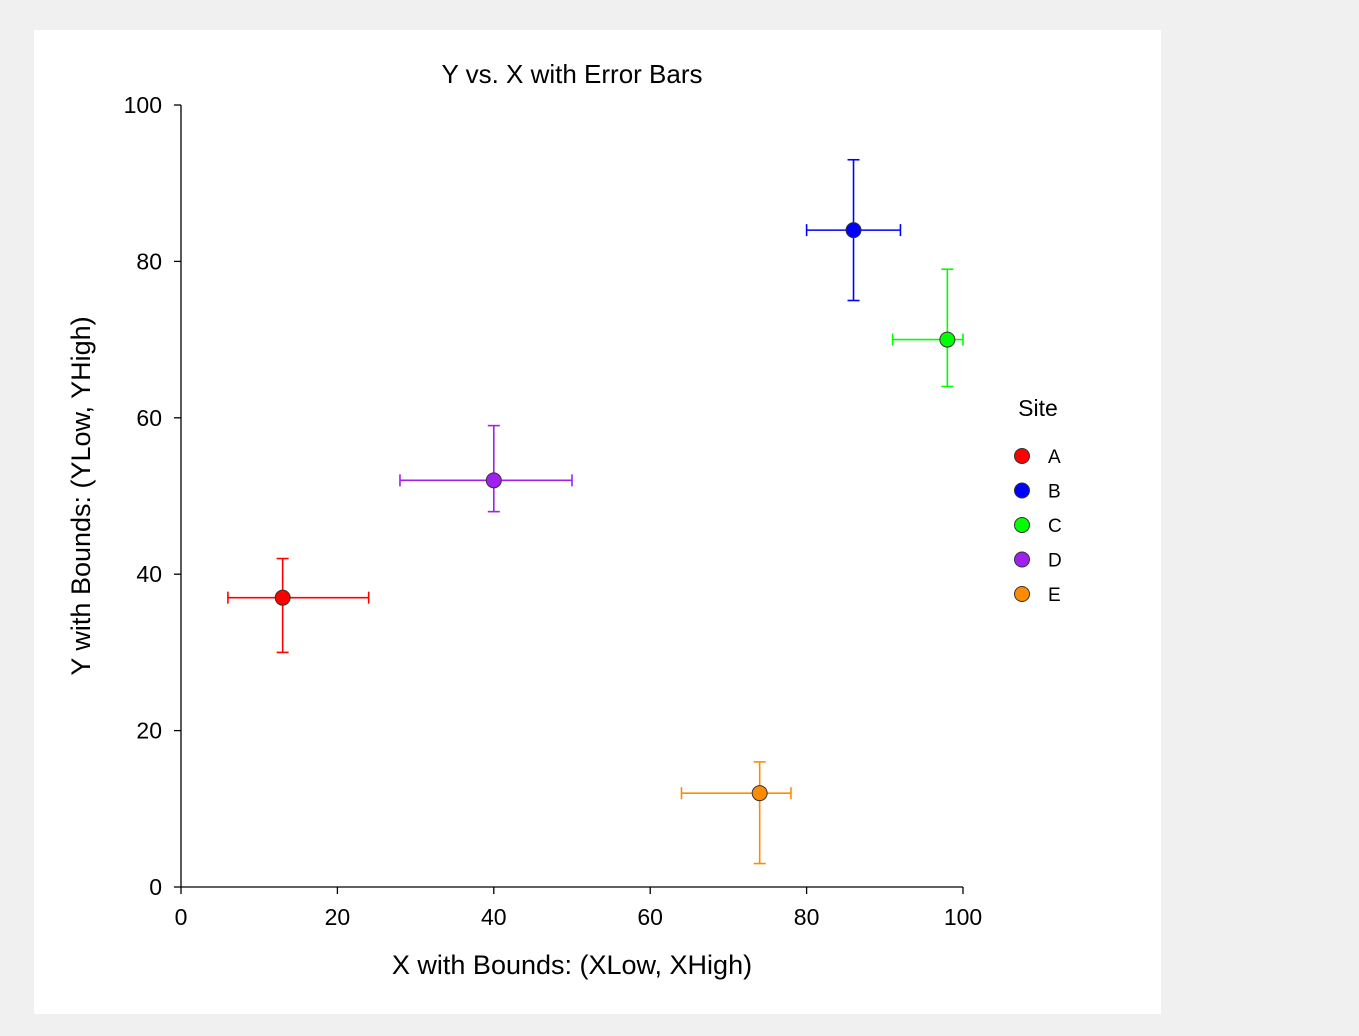 This screenshot has width=1359, height=1036. Describe the element at coordinates (571, 74) in the screenshot. I see `chart-title: Y vs. X with Error Bars` at that location.